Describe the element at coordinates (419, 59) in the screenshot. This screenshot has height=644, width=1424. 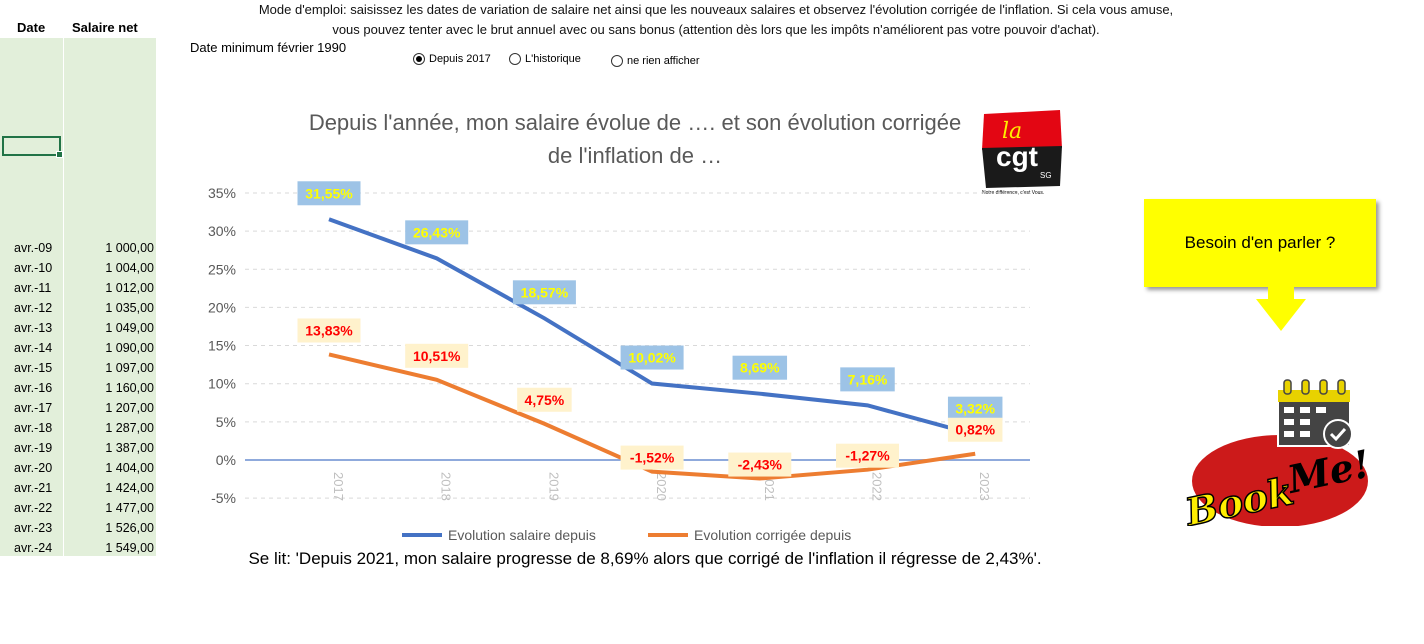
I see `radio-selected-icon` at that location.